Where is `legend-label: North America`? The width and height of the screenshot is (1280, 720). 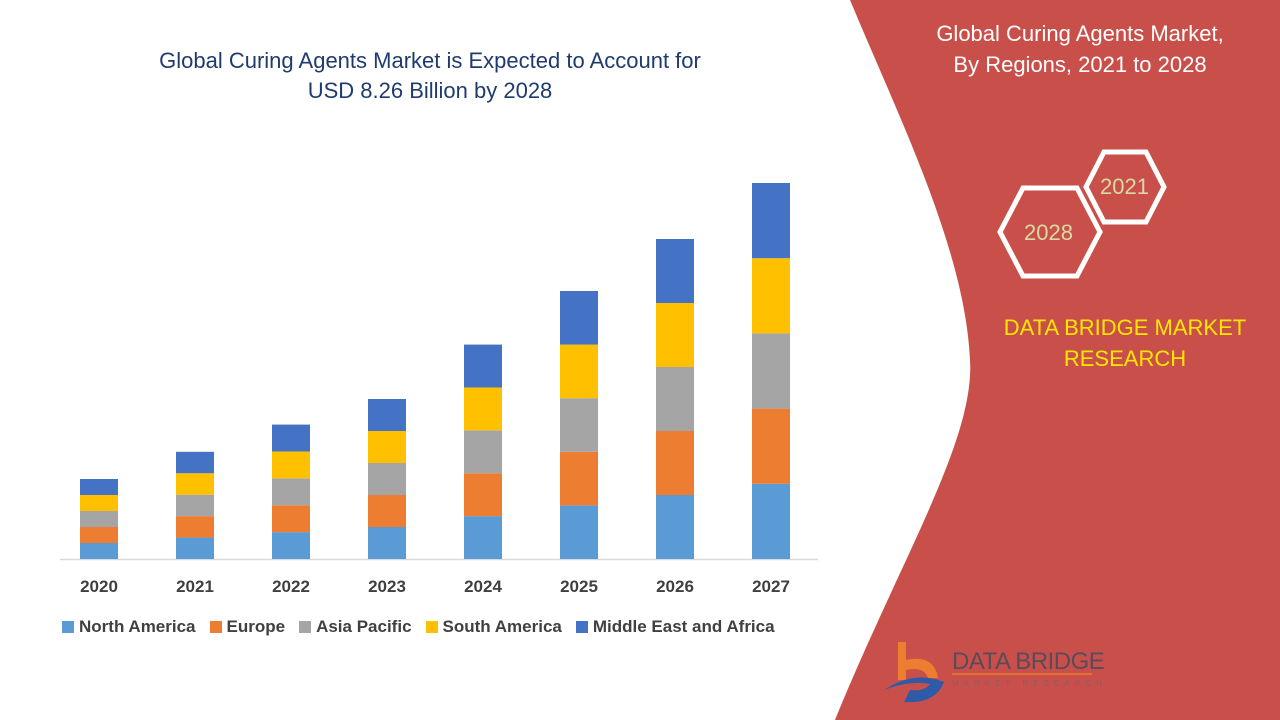 legend-label: North America is located at coordinates (137, 626).